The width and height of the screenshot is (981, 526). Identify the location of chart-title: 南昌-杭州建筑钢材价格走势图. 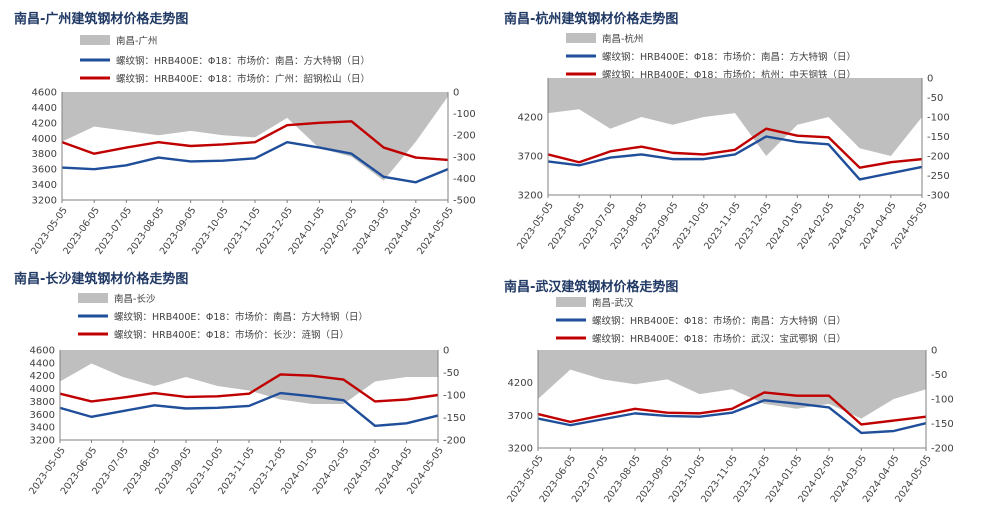
(591, 19).